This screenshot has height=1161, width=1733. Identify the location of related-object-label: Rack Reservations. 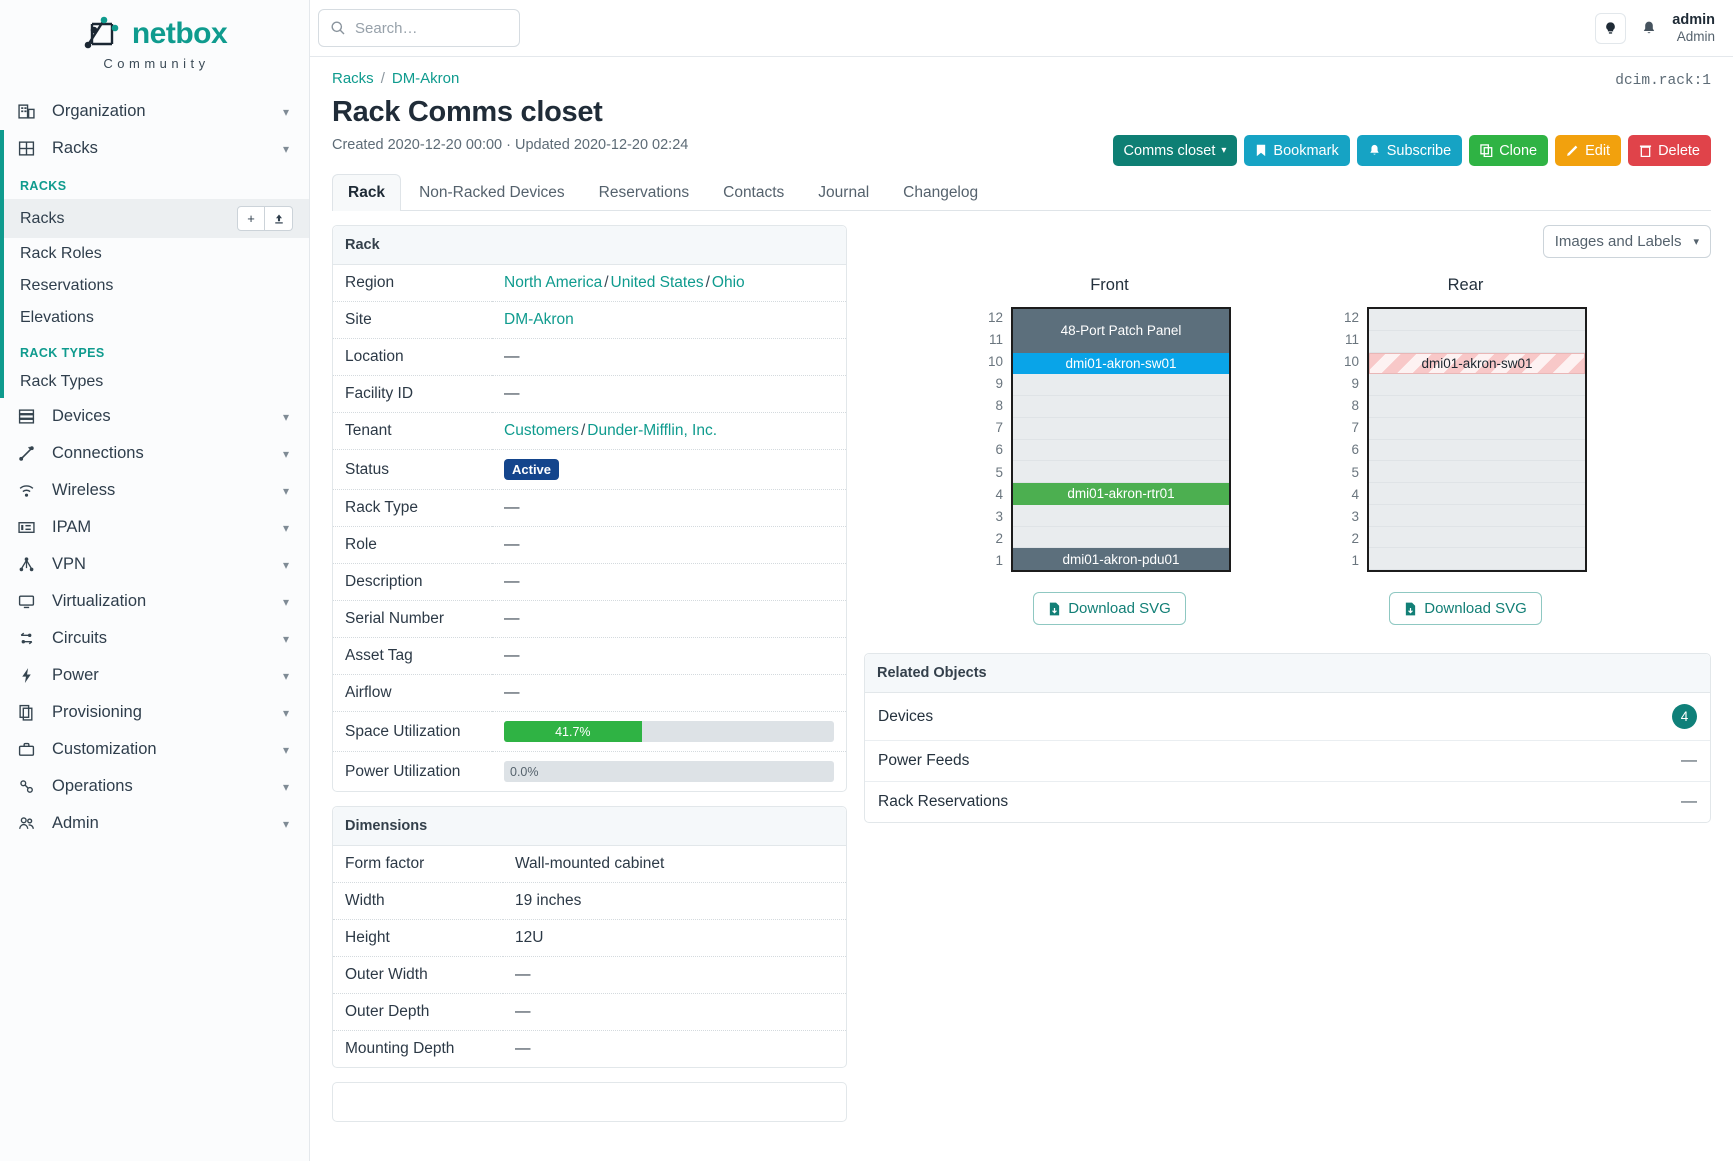
(1252, 801).